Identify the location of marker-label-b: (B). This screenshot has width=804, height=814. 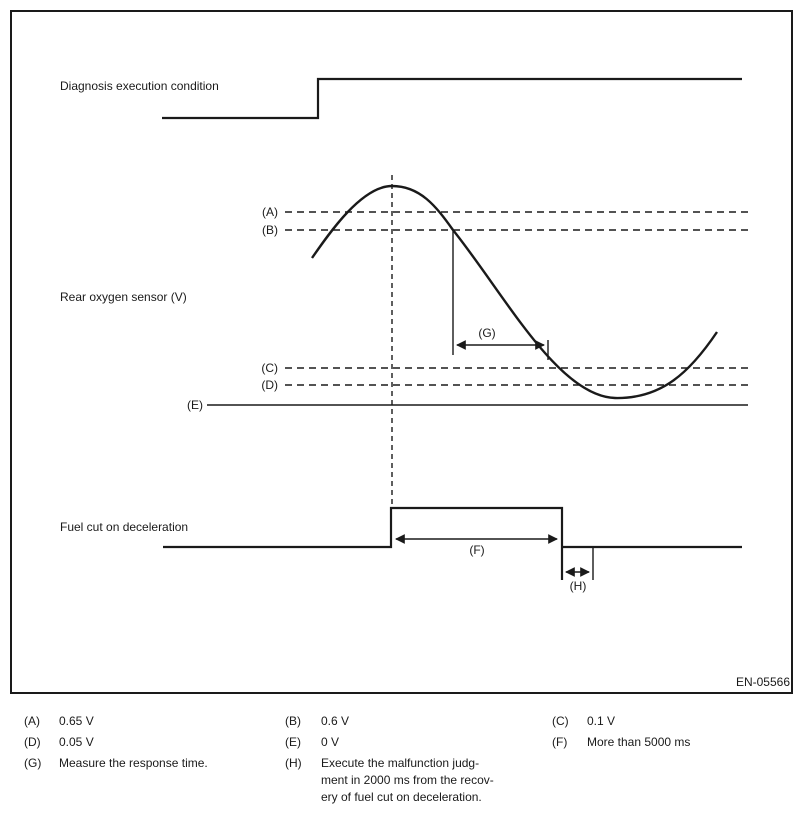
(270, 230).